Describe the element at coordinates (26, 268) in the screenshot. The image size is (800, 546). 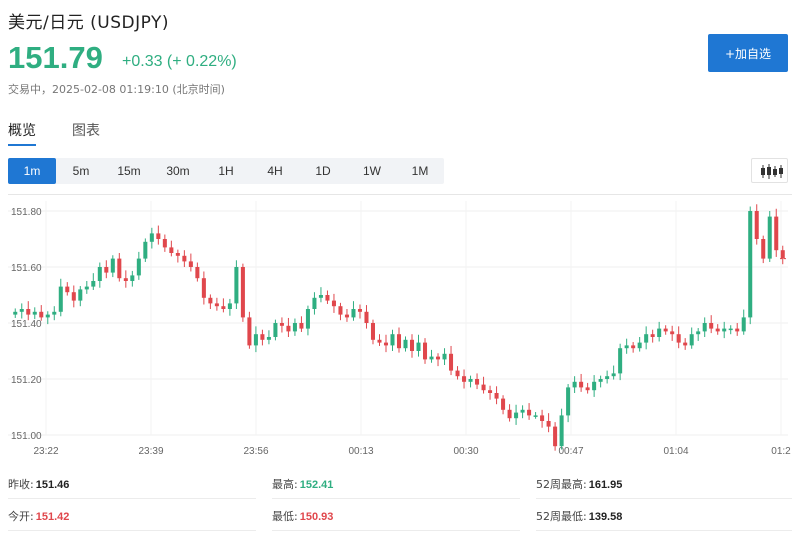
I see `y-tick-label: 151.60` at that location.